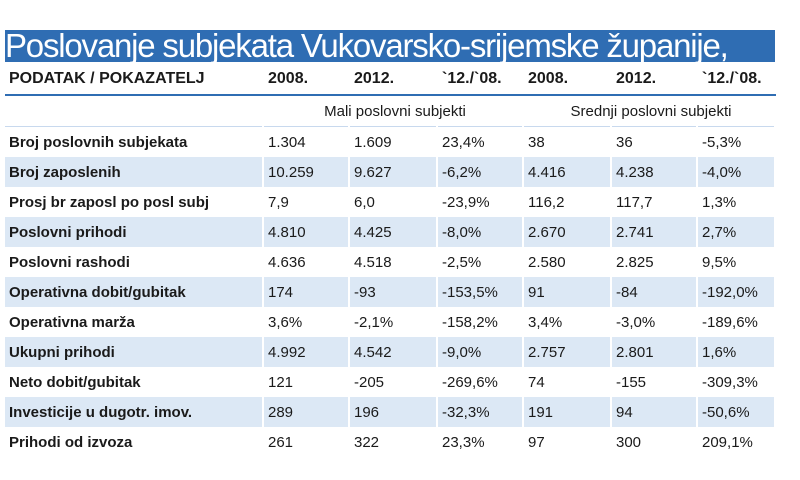 This screenshot has height=480, width=800. What do you see at coordinates (134, 172) in the screenshot?
I see `row-label: Broj zaposlenih` at bounding box center [134, 172].